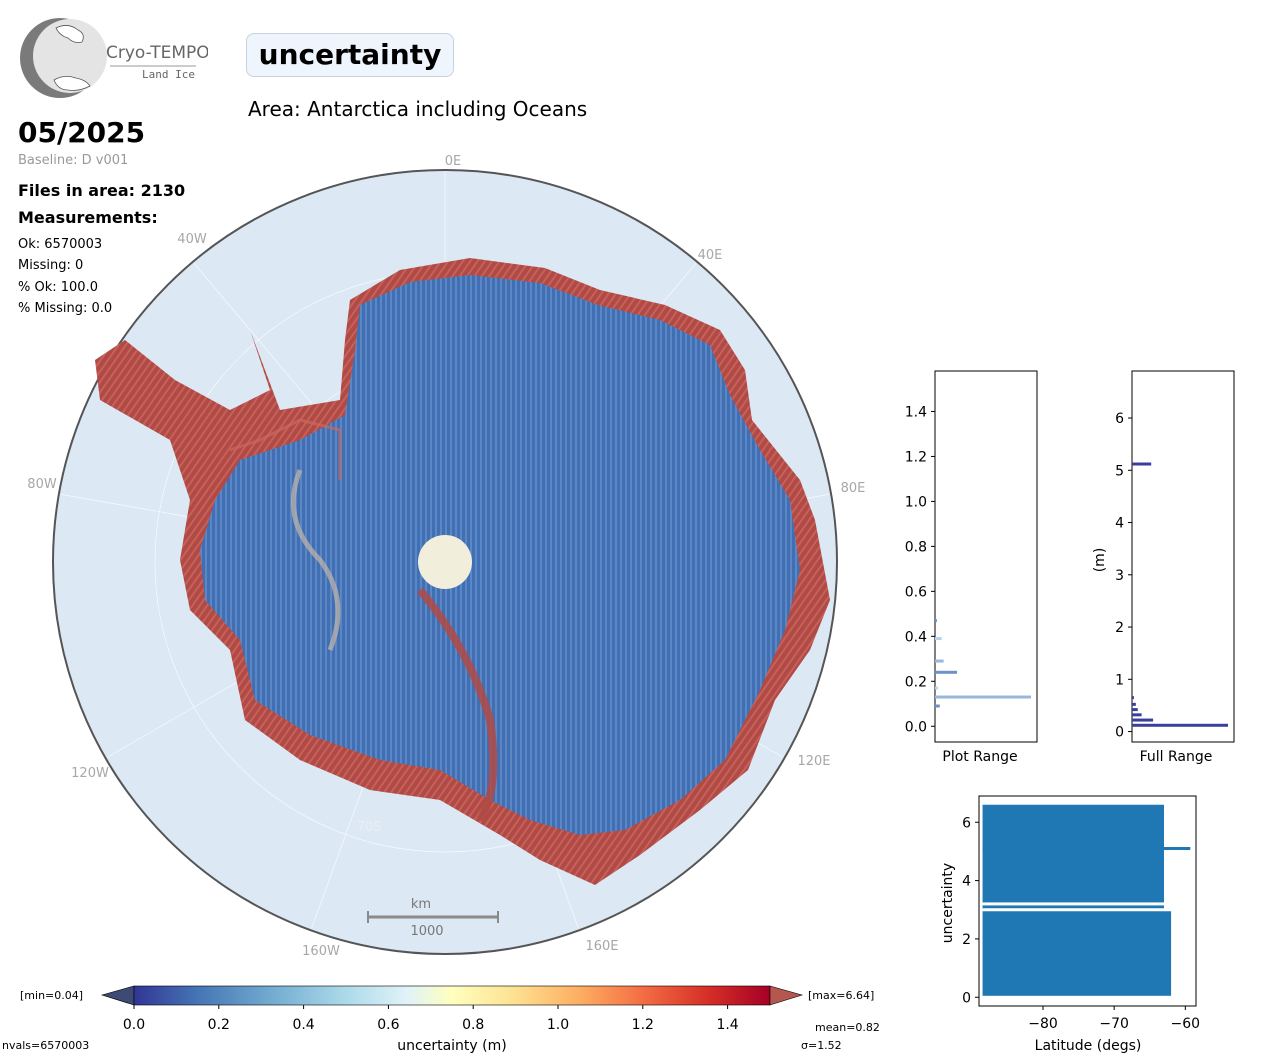 The width and height of the screenshot is (1272, 1060). Describe the element at coordinates (1163, 567) in the screenshot. I see `full-range-histogram: 0 1 2 3 4 5 6 Full Range (m)` at that location.